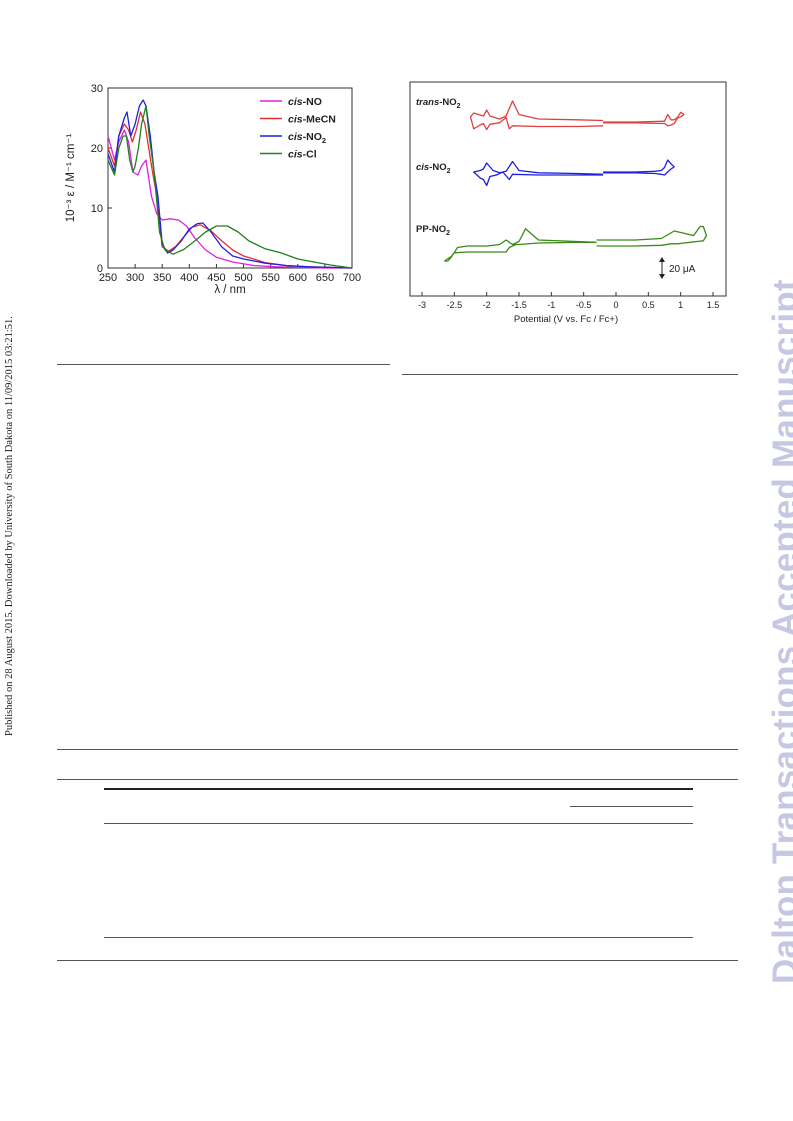 This screenshot has width=793, height=1121. Describe the element at coordinates (97, 89) in the screenshot. I see `y-tick-label: 30` at that location.